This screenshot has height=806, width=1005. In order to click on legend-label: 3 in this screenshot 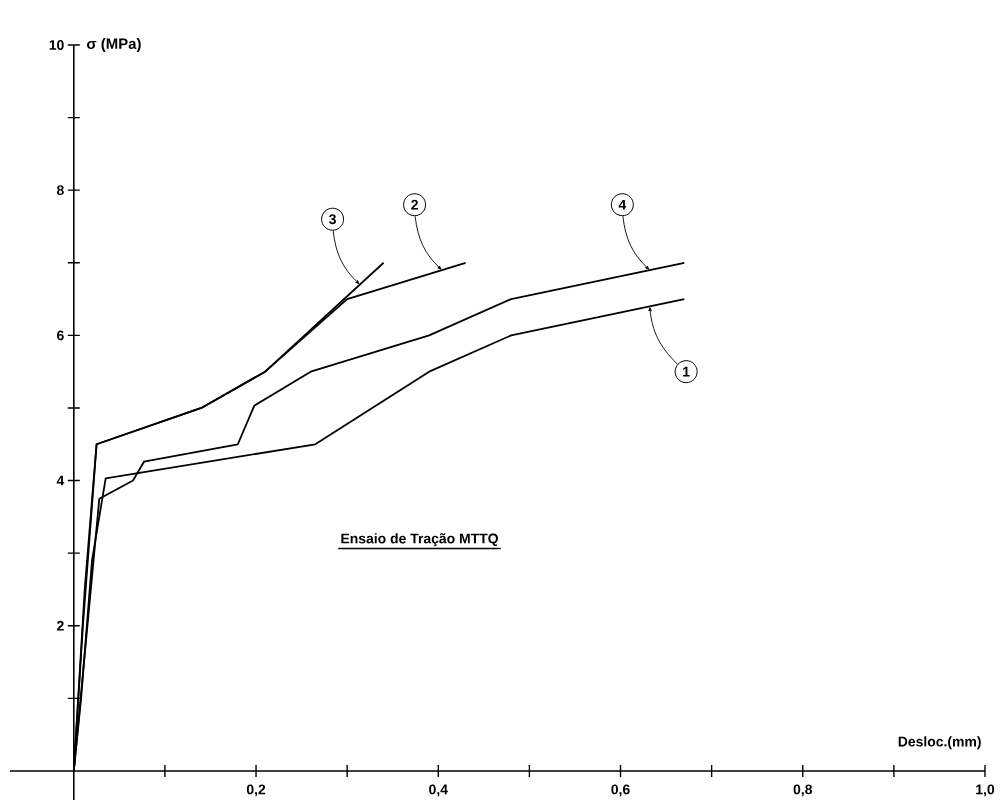, I will do `click(332, 219)`.